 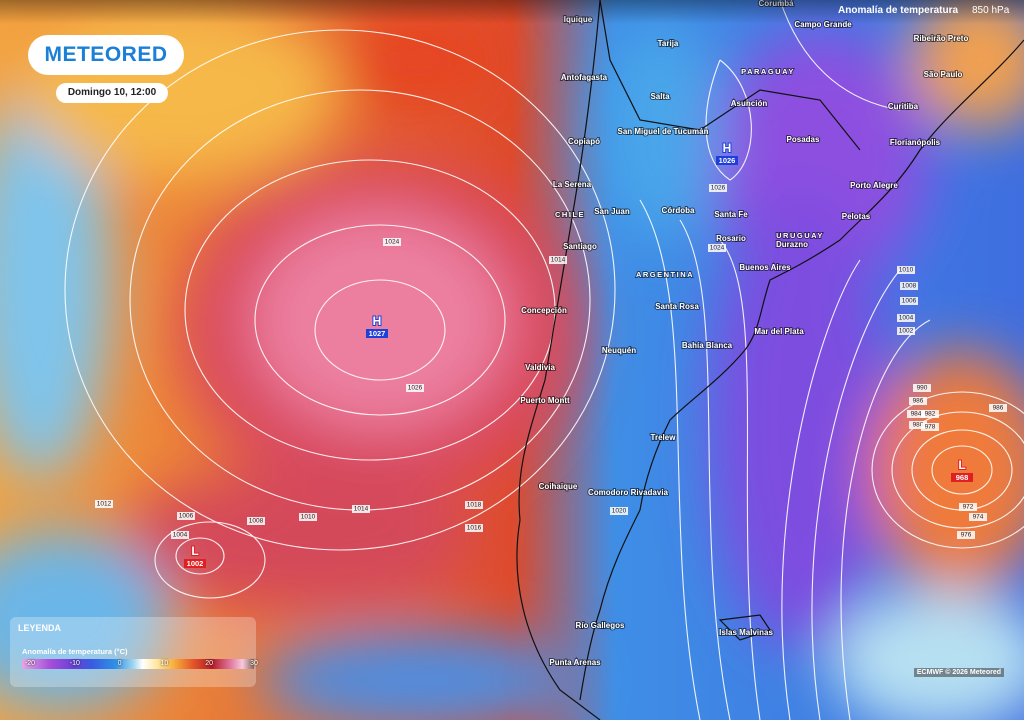 What do you see at coordinates (779, 331) in the screenshot?
I see `city-label: Mar del Plata` at bounding box center [779, 331].